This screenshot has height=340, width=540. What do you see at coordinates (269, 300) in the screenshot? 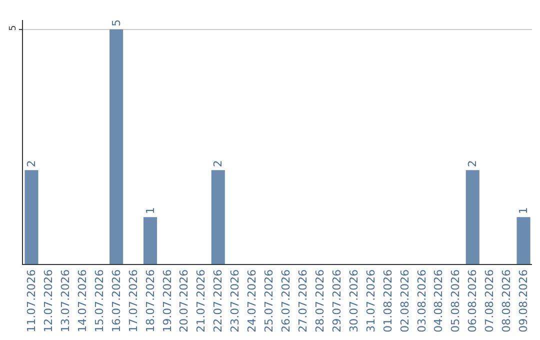
I see `x-tick-label: 25.07.2026` at bounding box center [269, 300].